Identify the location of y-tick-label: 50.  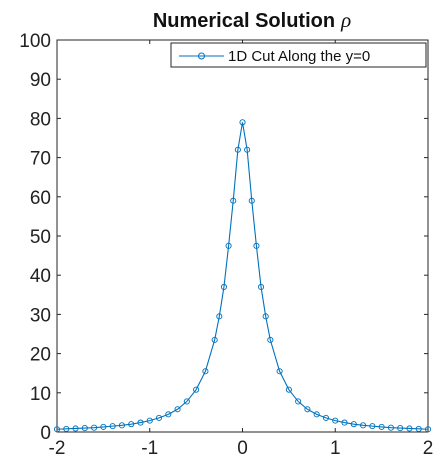
(40, 237).